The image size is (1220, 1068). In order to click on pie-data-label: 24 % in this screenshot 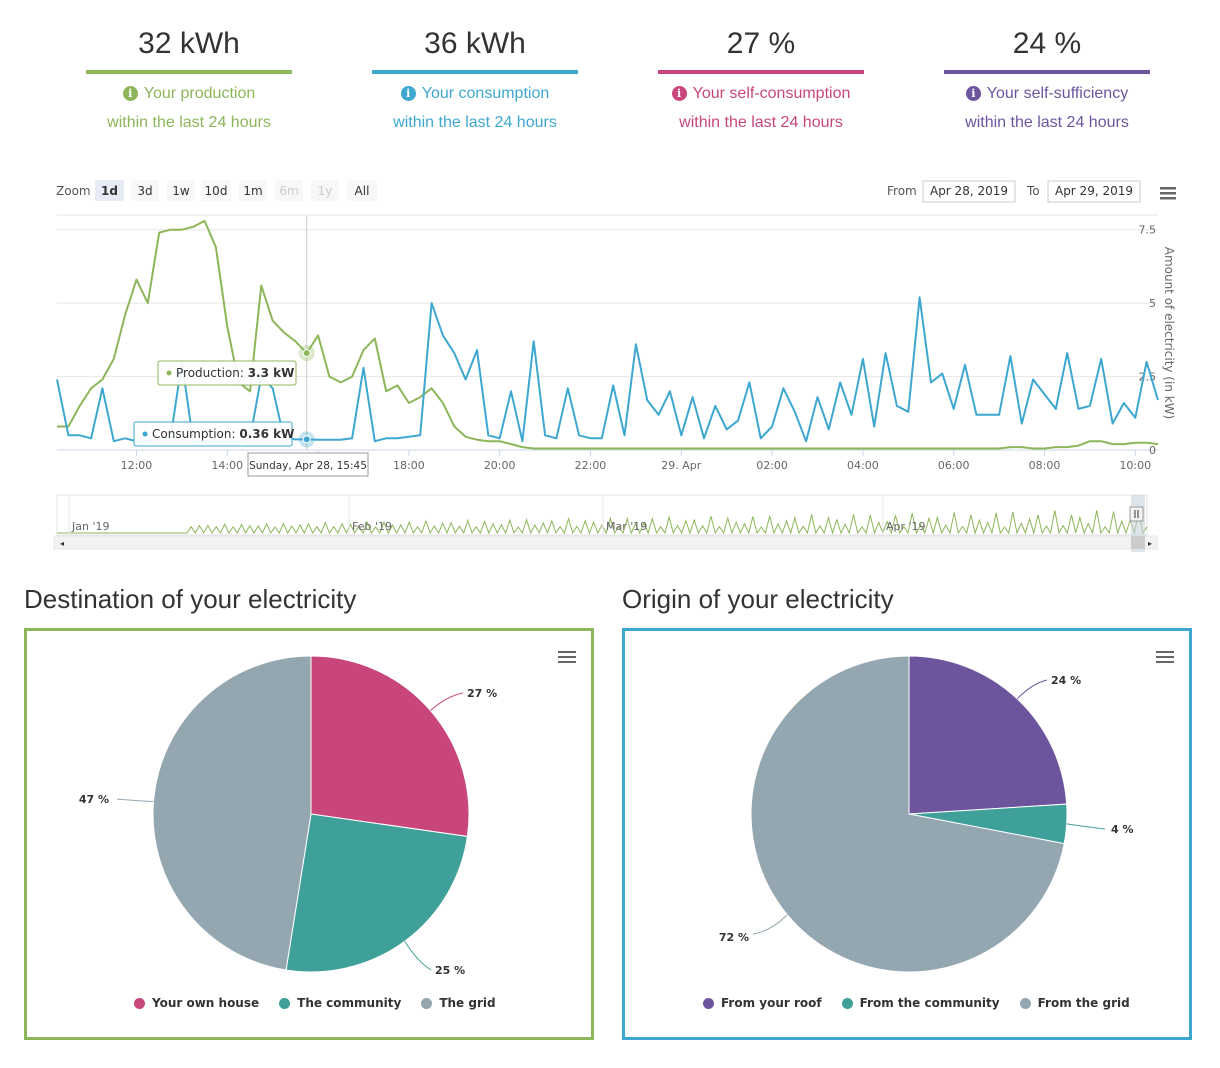, I will do `click(1066, 680)`.